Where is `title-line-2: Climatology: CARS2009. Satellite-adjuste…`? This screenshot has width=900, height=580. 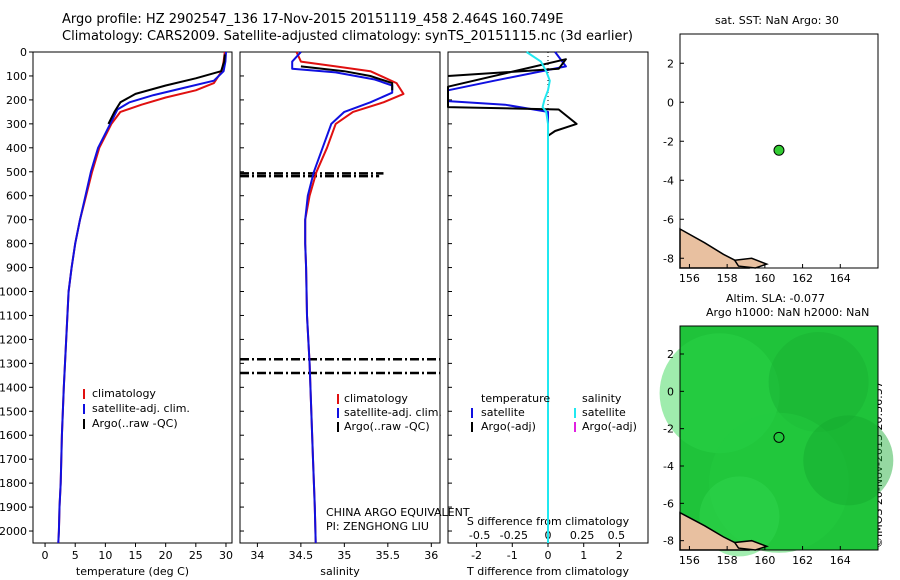 title-line-2: Climatology: CARS2009. Satellite-adjuste… is located at coordinates (347, 36).